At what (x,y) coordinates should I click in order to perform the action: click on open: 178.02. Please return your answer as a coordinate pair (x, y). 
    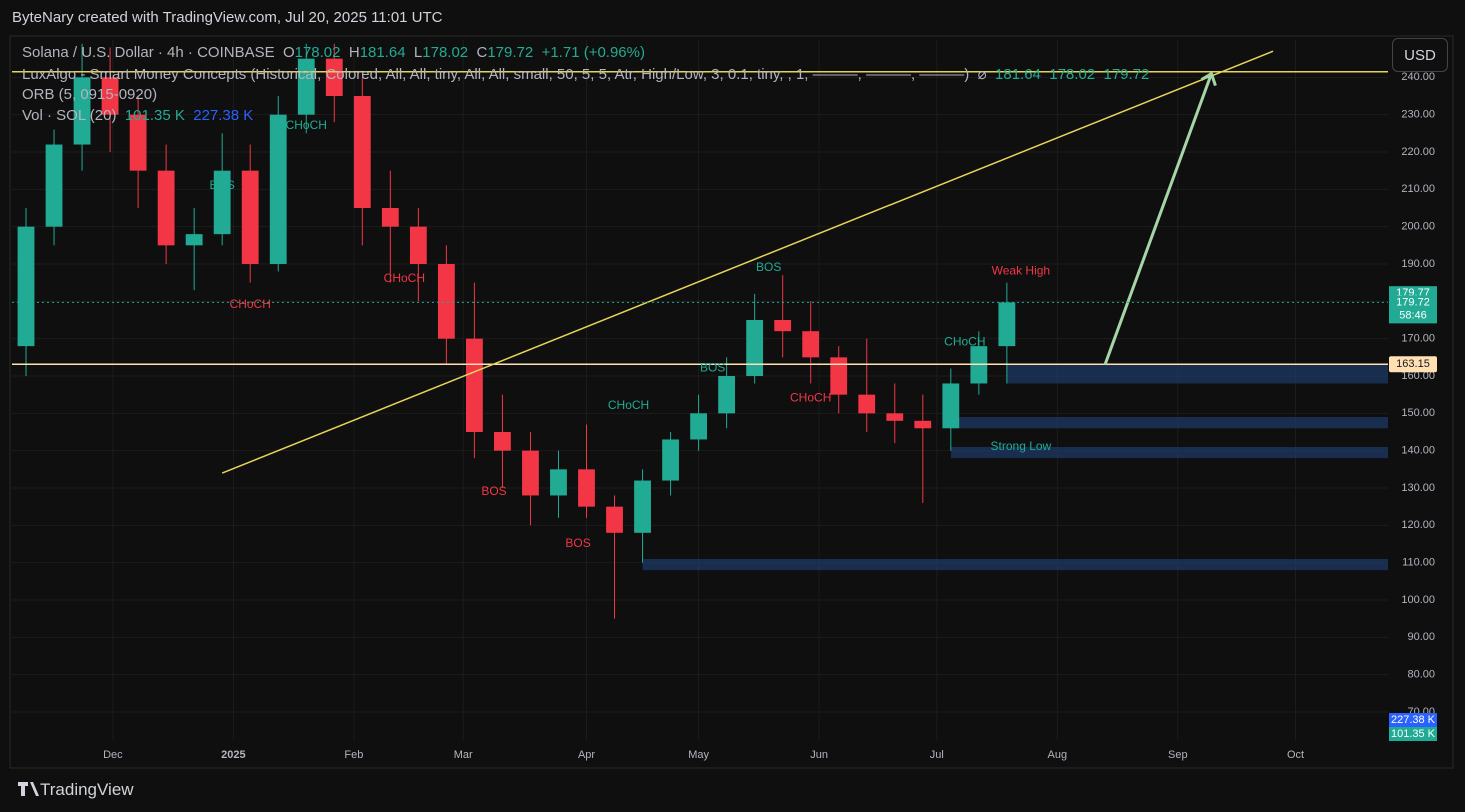
    Looking at the image, I should click on (317, 52).